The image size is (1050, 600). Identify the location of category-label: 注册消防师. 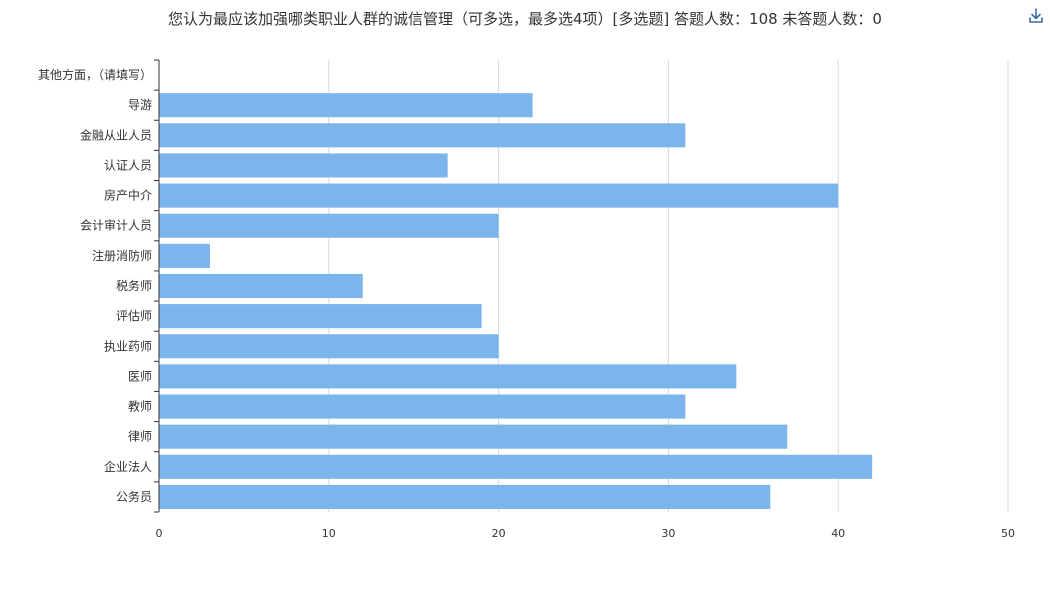
(122, 255).